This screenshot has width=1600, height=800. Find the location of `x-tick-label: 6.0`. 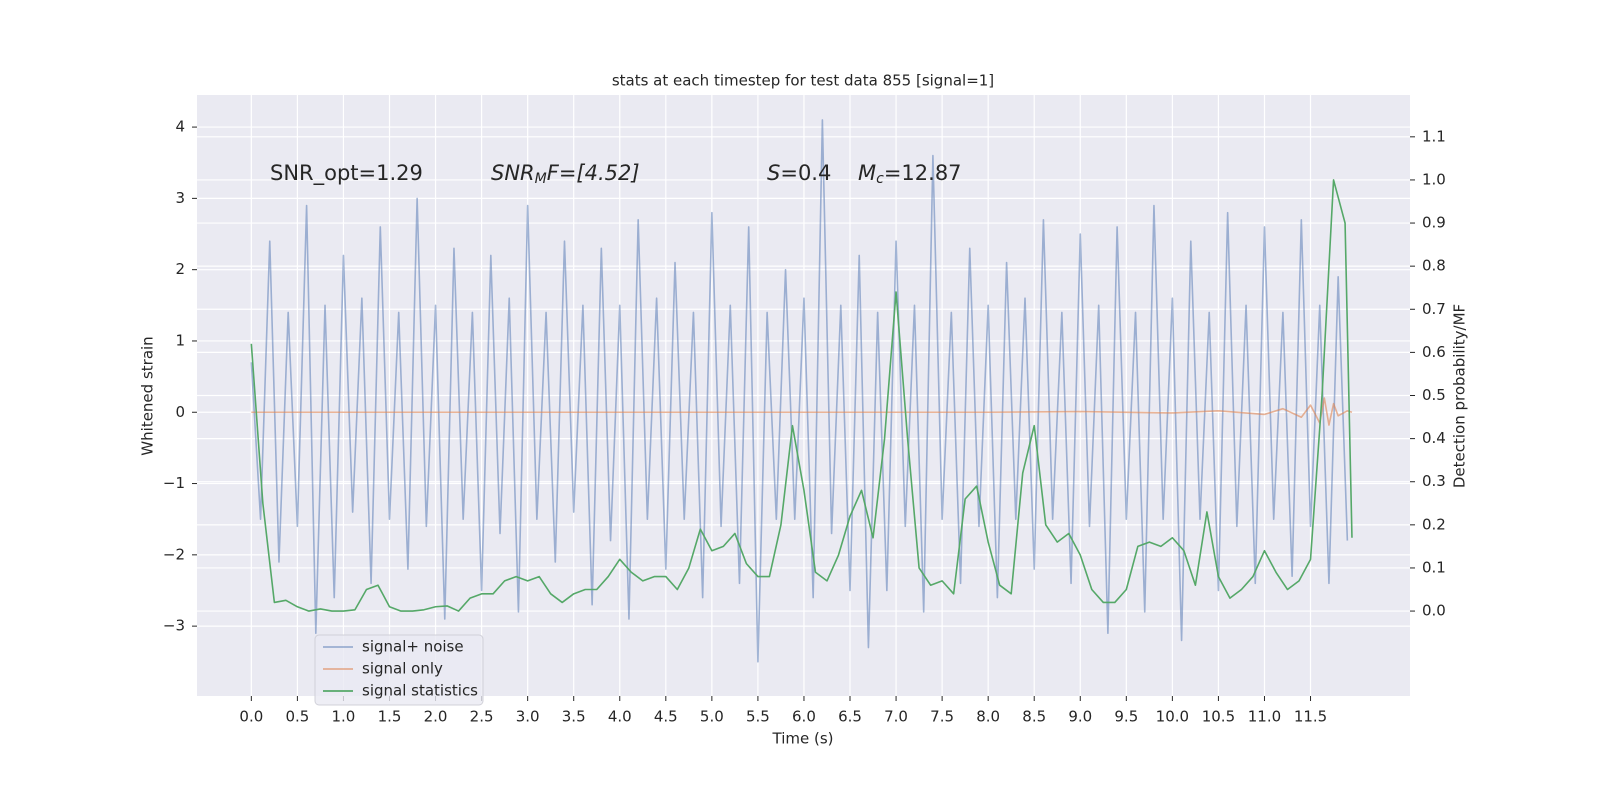

x-tick-label: 6.0 is located at coordinates (804, 717).